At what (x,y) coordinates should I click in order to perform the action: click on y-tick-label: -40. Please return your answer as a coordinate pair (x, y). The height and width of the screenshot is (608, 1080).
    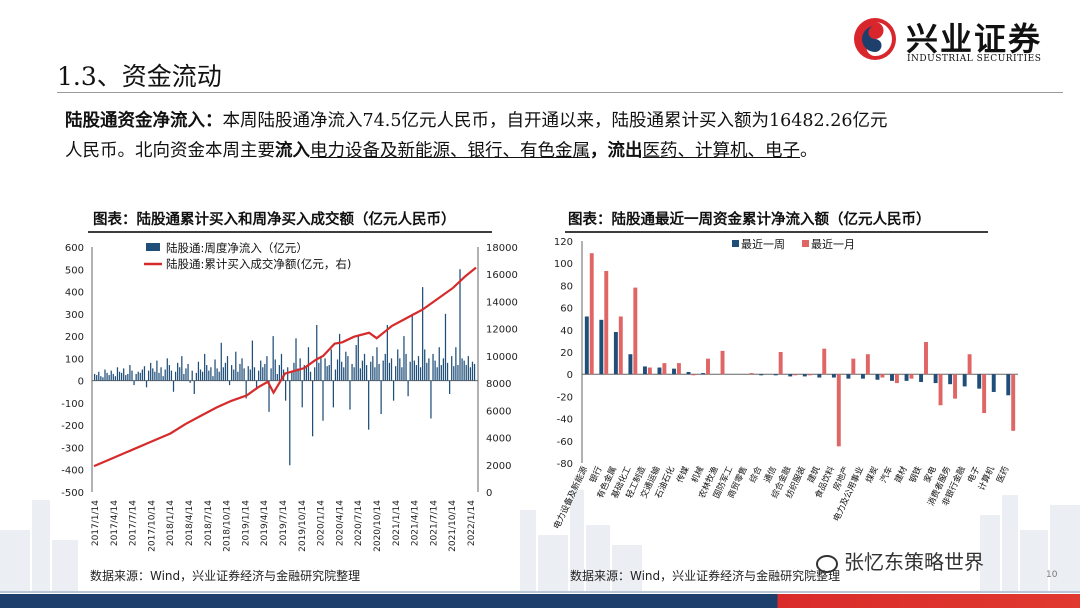
    Looking at the image, I should click on (565, 420).